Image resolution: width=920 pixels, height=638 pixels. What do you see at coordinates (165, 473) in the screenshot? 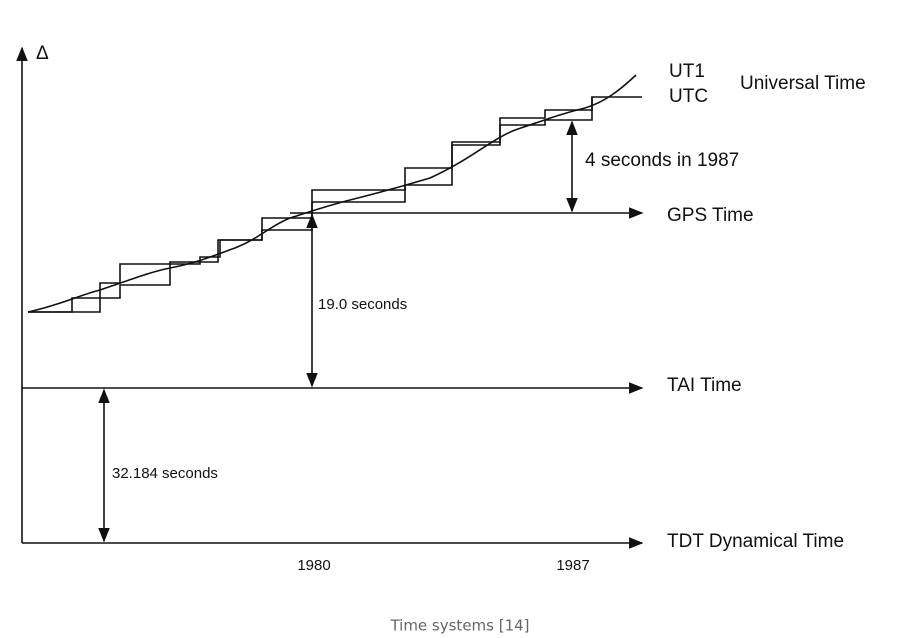
I see `tdt-tai-offset-label: 32.184 seconds` at bounding box center [165, 473].